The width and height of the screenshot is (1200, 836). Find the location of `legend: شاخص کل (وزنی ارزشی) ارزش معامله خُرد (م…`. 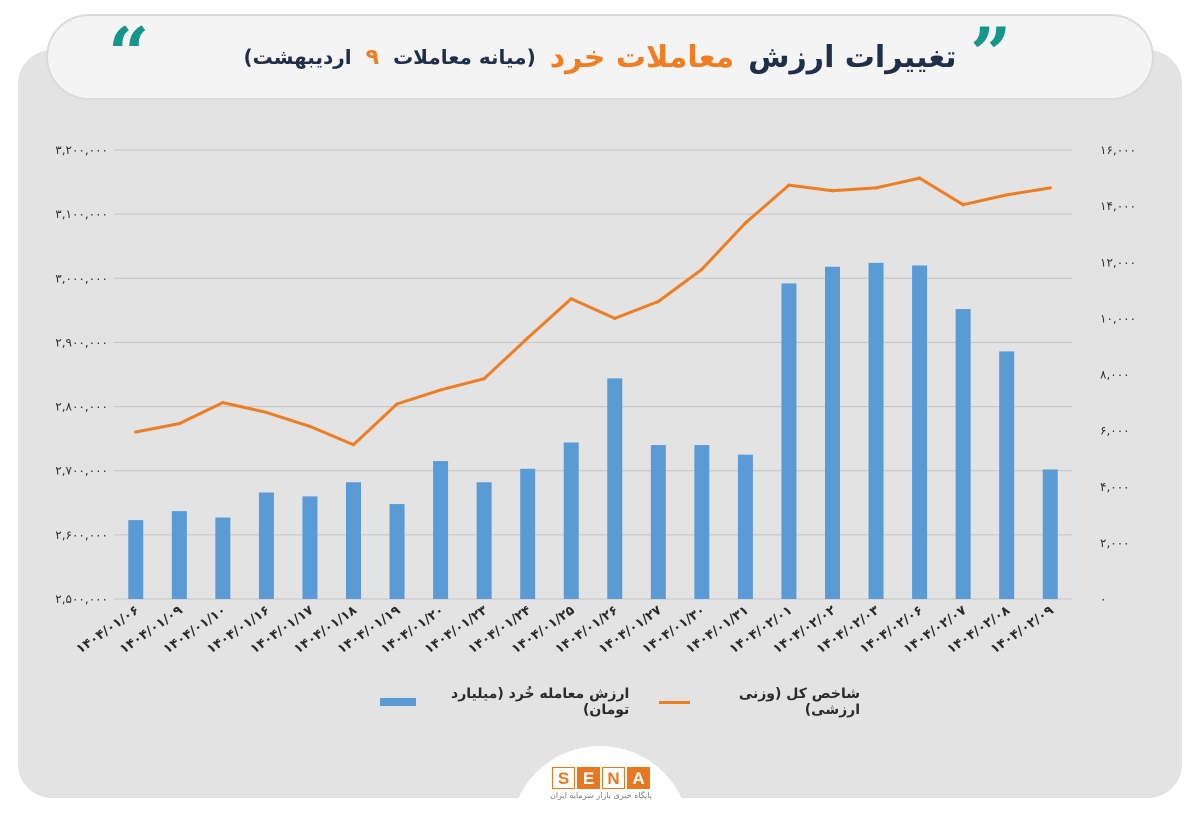

legend: شاخص کل (وزنی ارزشی) ارزش معامله خُرد (م… is located at coordinates (620, 702).